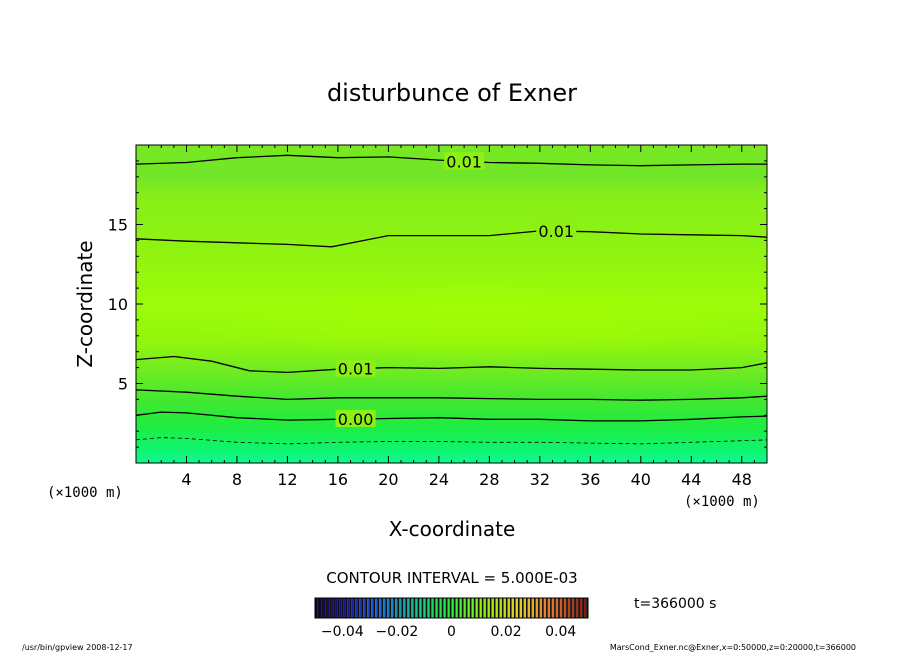 The width and height of the screenshot is (904, 654). I want to click on y-axis-label: Z-coordinate, so click(85, 303).